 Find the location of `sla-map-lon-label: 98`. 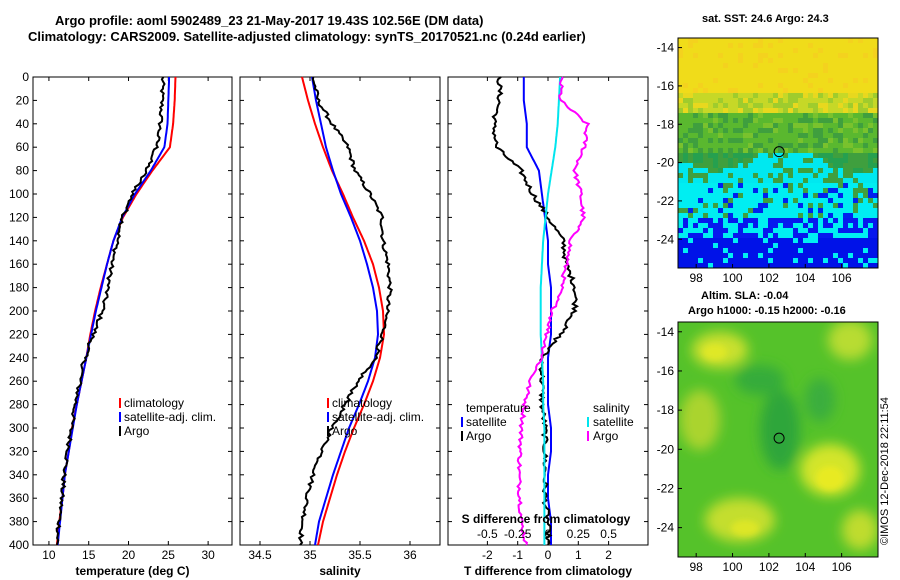

sla-map-lon-label: 98 is located at coordinates (697, 567).